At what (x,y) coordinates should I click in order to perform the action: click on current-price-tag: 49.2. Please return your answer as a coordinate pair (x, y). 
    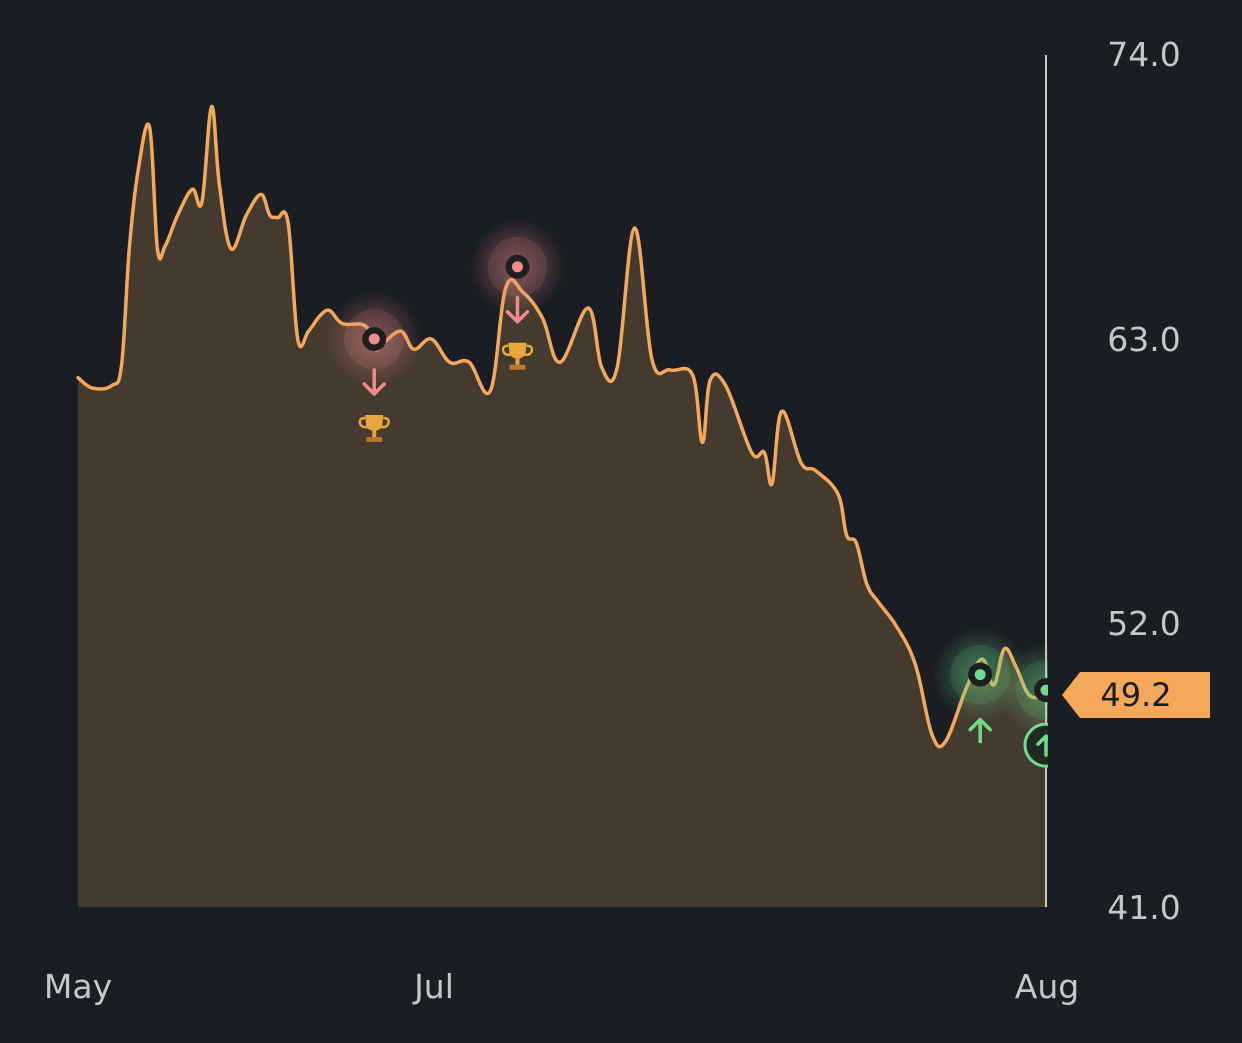
    Looking at the image, I should click on (1136, 695).